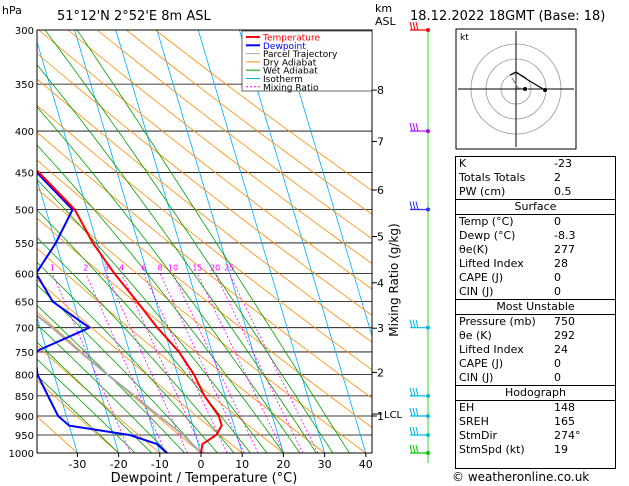 The height and width of the screenshot is (486, 629). Describe the element at coordinates (159, 268) in the screenshot. I see `mixing-ratio-tick-label: 8` at that location.